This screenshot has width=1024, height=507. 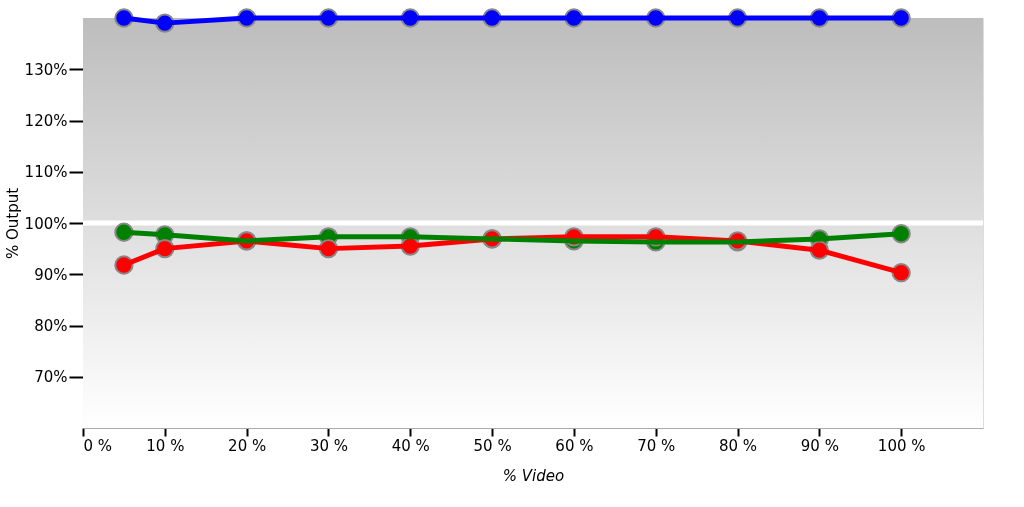 I want to click on y-tick-label: 100%, so click(x=46, y=223).